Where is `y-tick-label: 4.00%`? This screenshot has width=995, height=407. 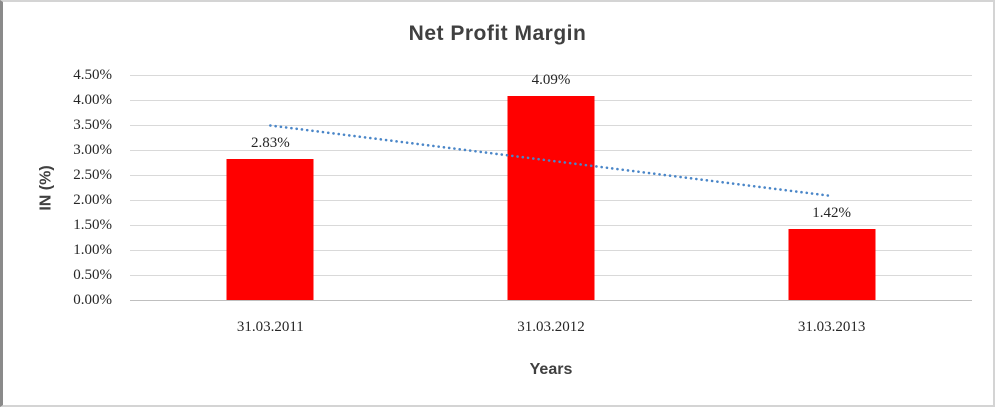
y-tick-label: 4.00% is located at coordinates (92, 100).